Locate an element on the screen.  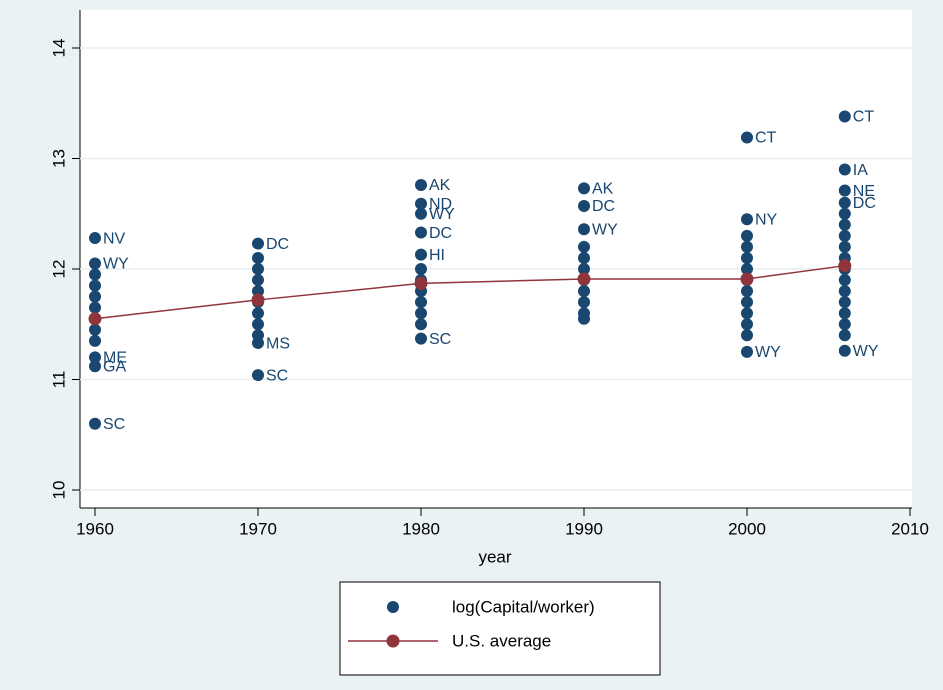
point-label: NV is located at coordinates (114, 238).